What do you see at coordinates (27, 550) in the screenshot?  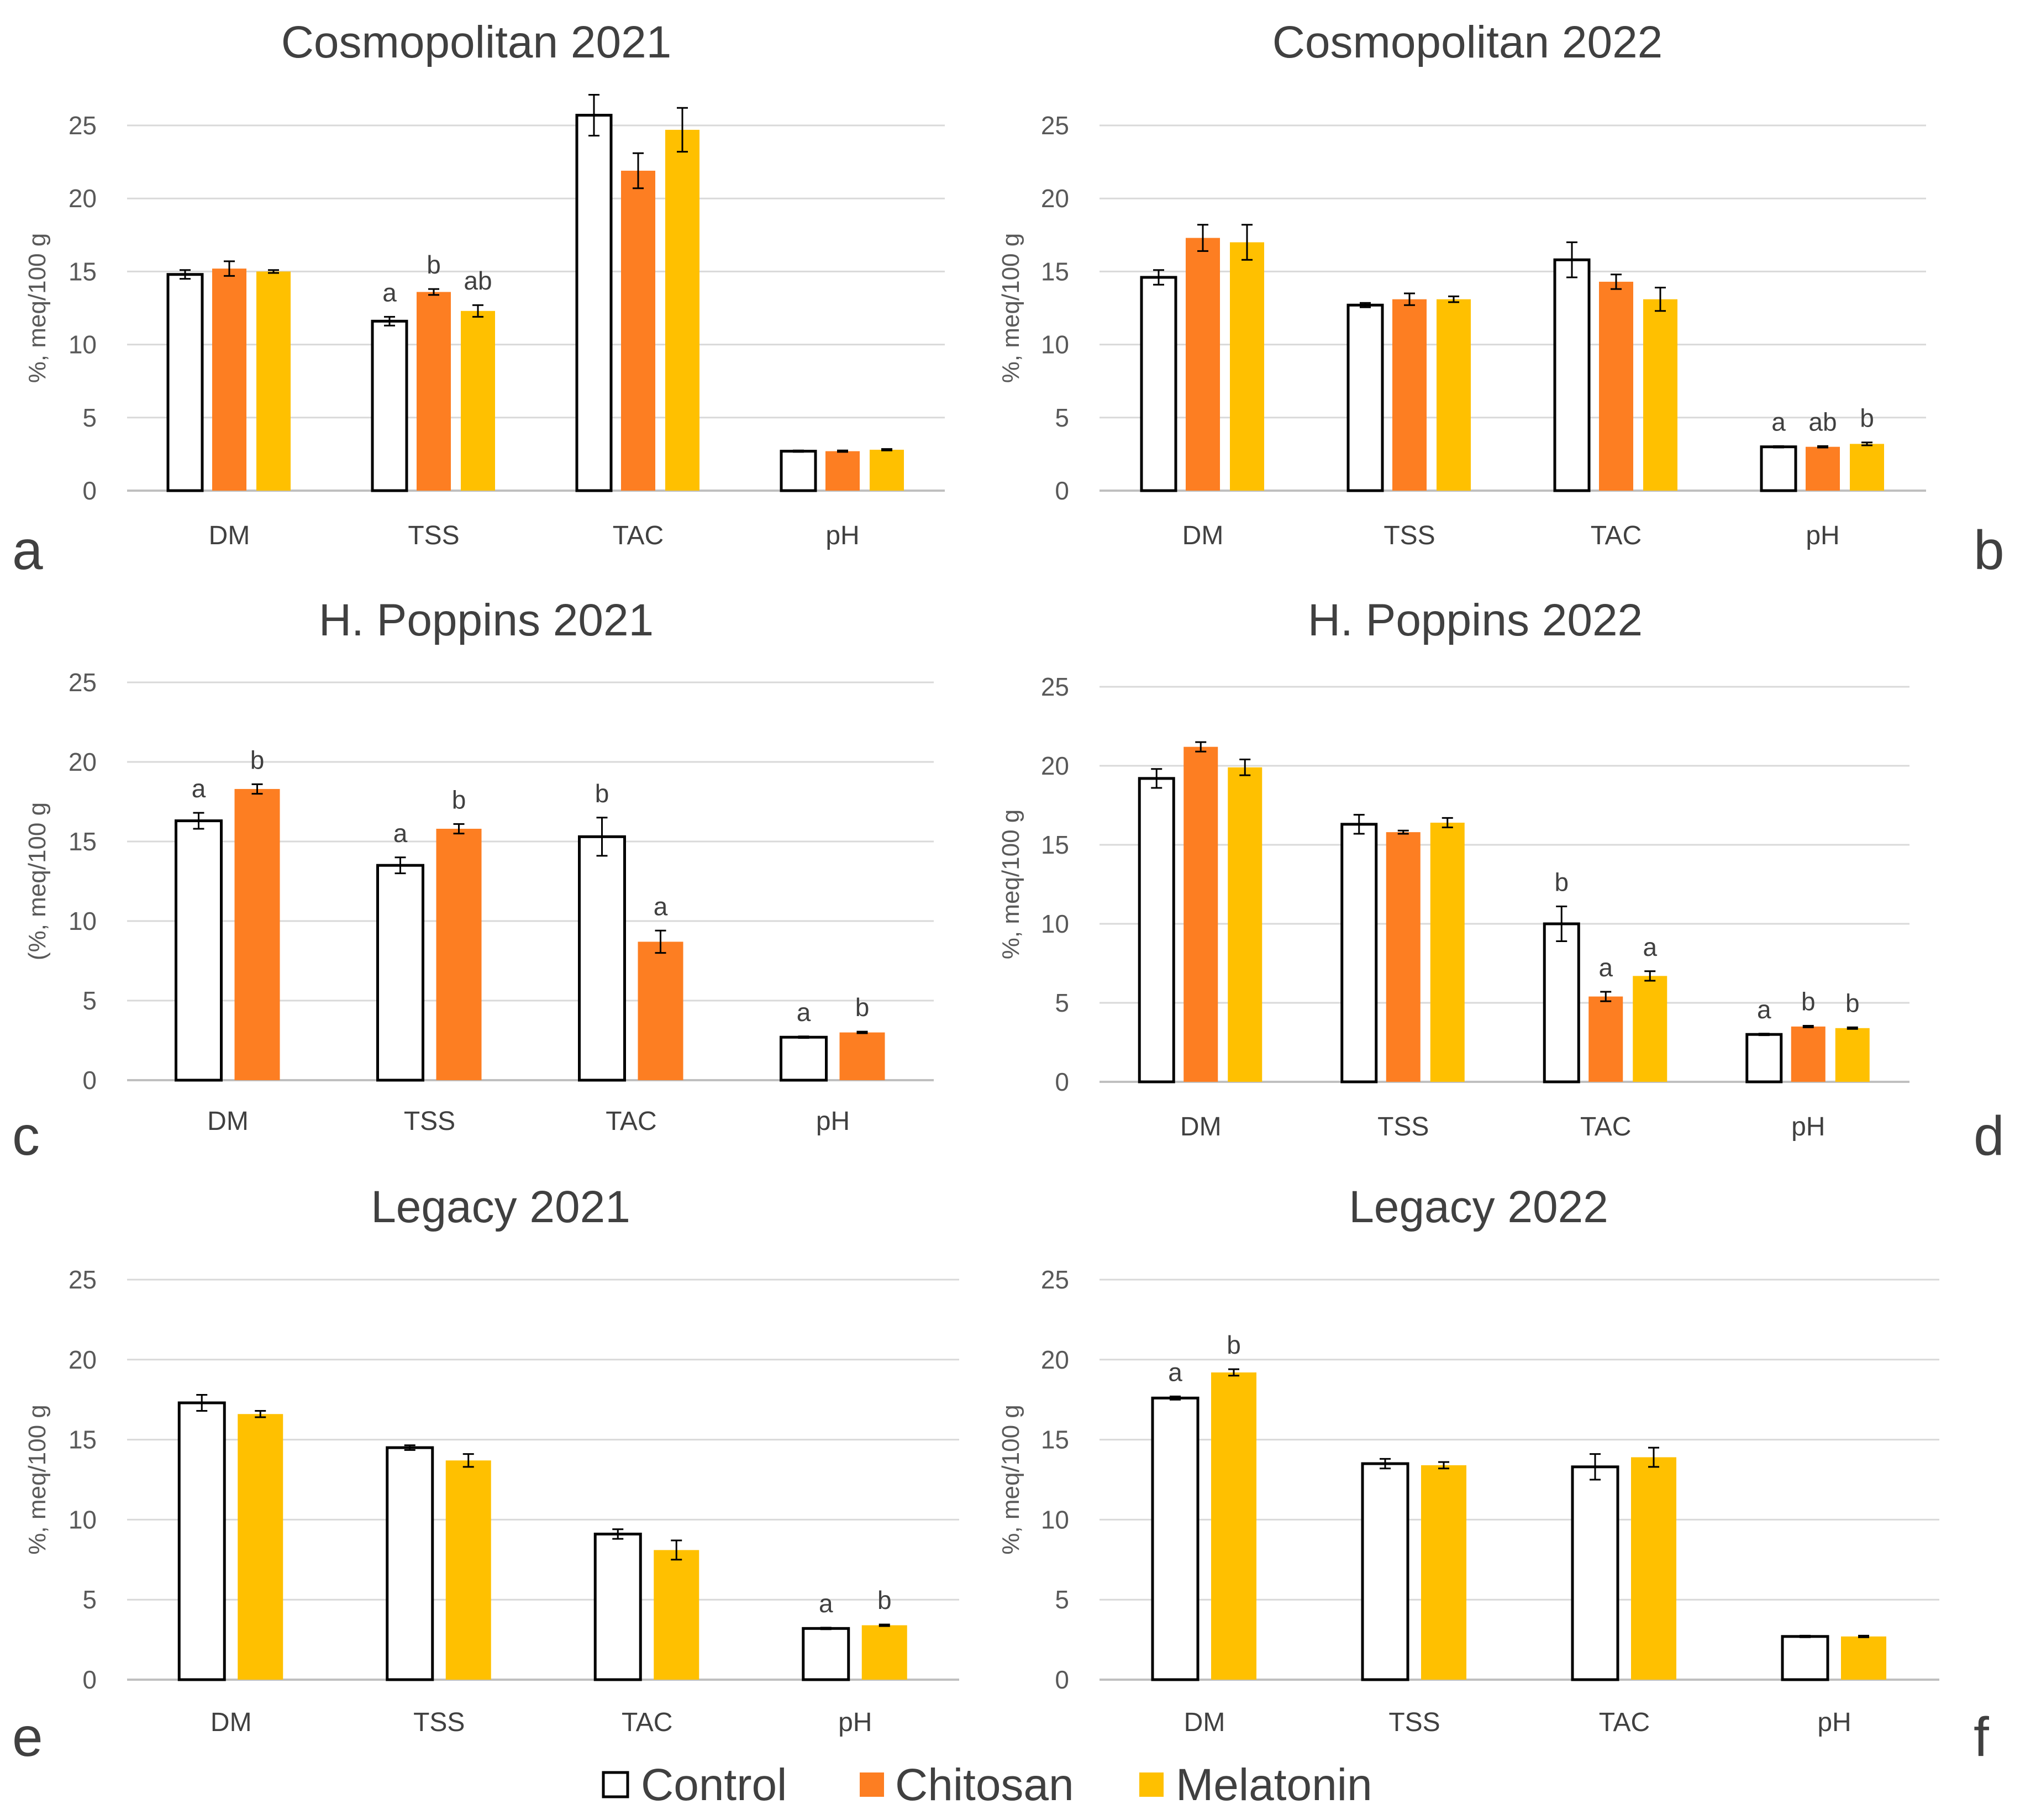 I see `panel-letter: a` at bounding box center [27, 550].